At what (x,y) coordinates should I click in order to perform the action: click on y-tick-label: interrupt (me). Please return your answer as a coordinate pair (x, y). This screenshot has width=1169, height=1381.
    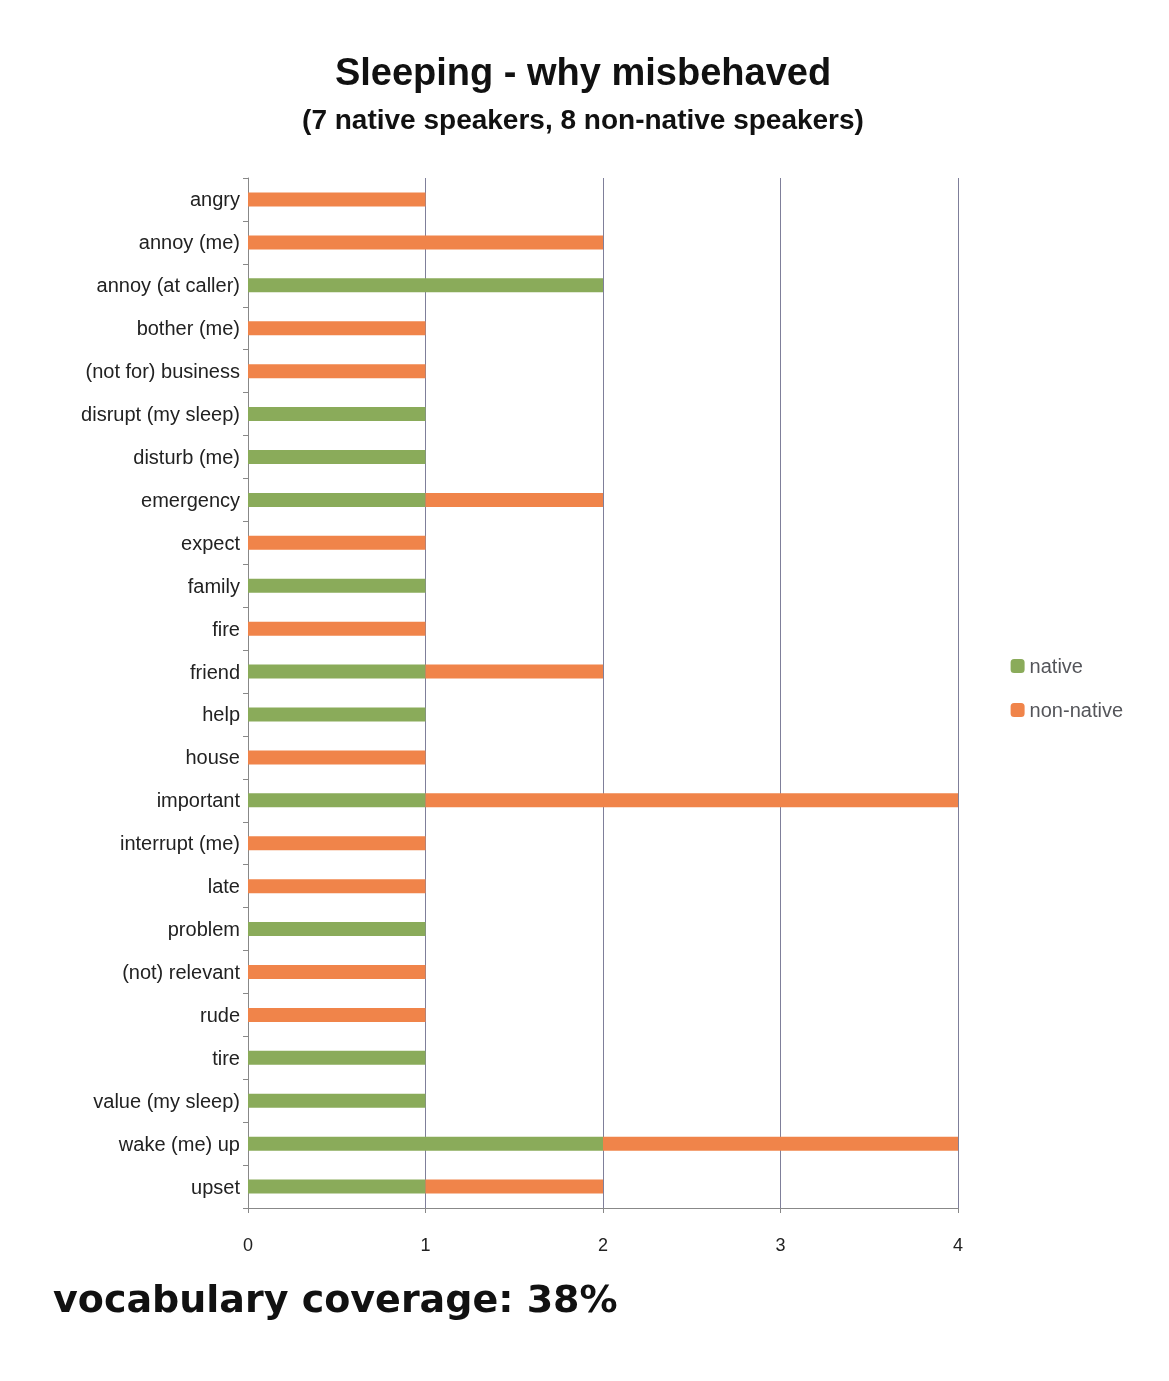
    Looking at the image, I should click on (179, 843).